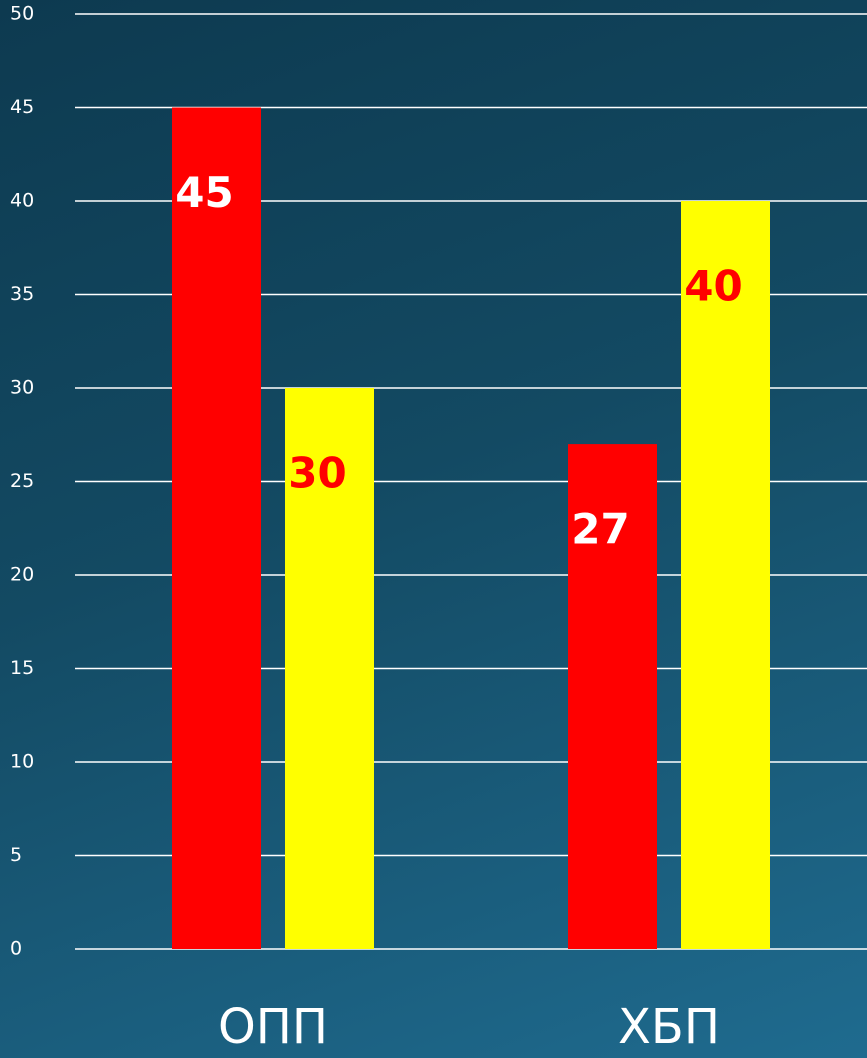  What do you see at coordinates (22, 762) in the screenshot?
I see `y-tick-label: 10` at bounding box center [22, 762].